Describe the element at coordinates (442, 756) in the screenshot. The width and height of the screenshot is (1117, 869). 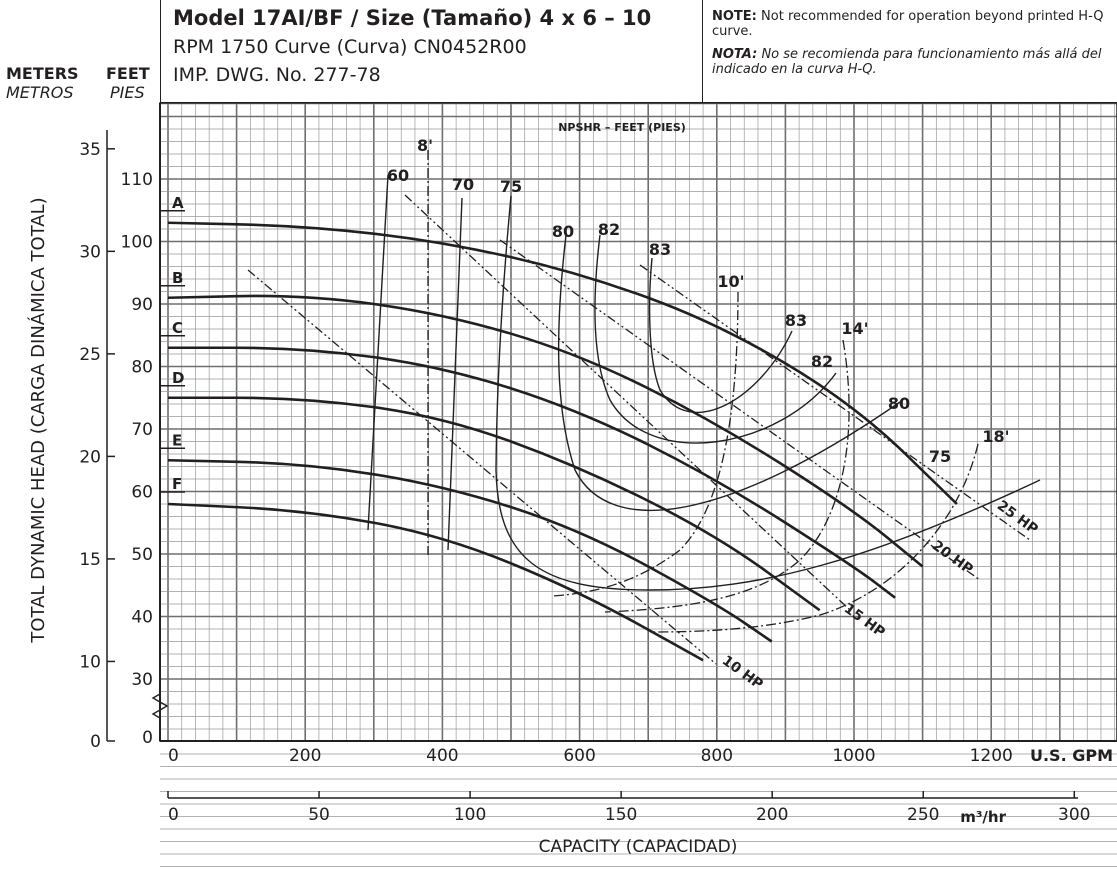
I see `x-tick-label-gpm: 400` at that location.